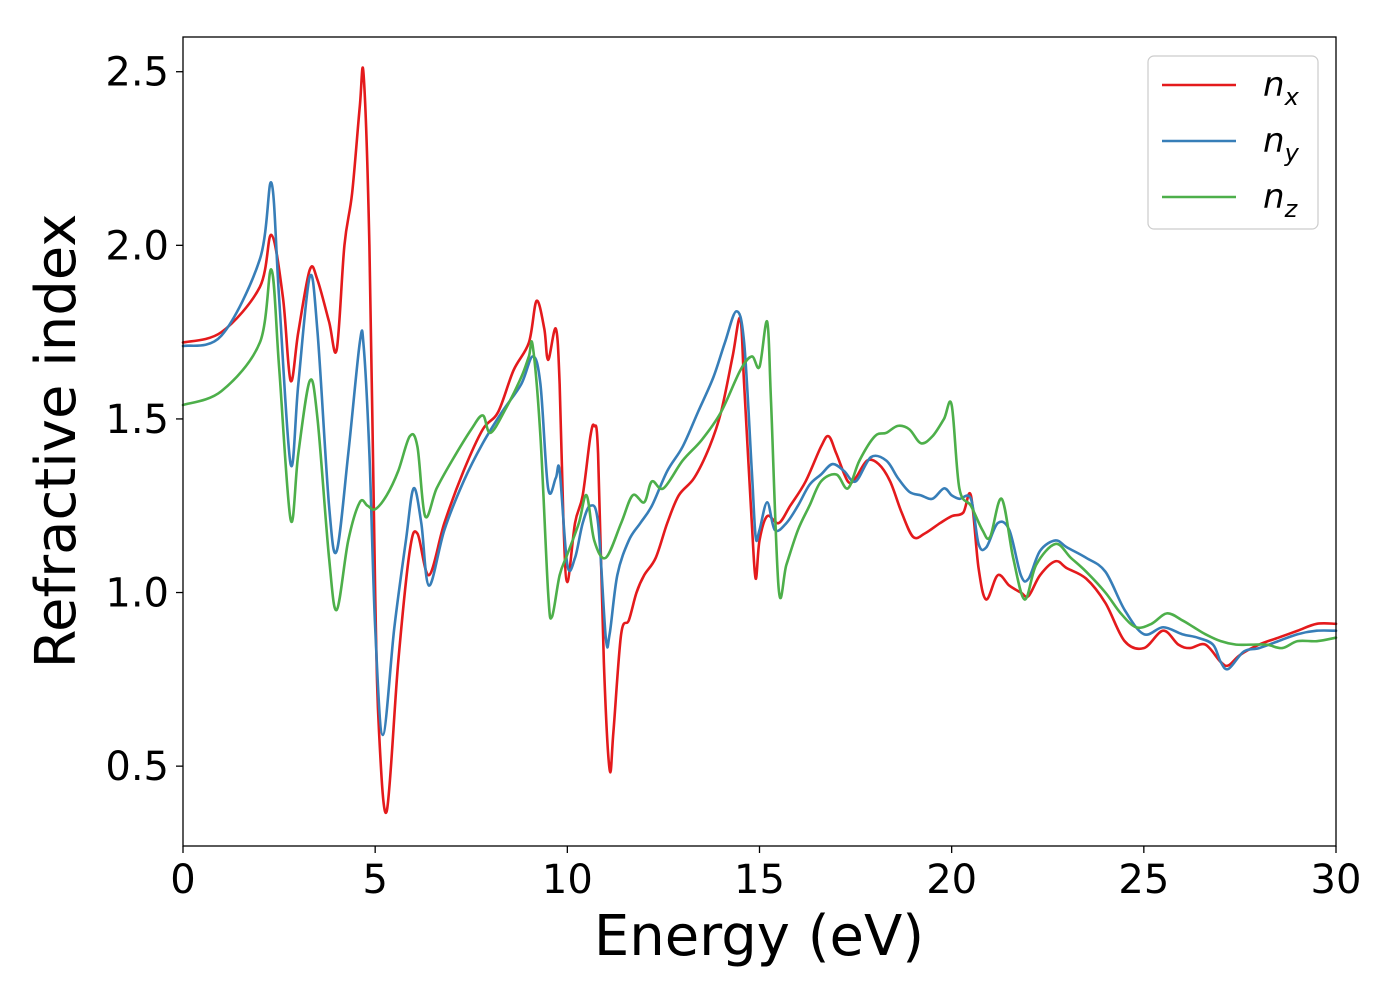 The image size is (1400, 1000). I want to click on y-tick-label: 1.0, so click(137, 594).